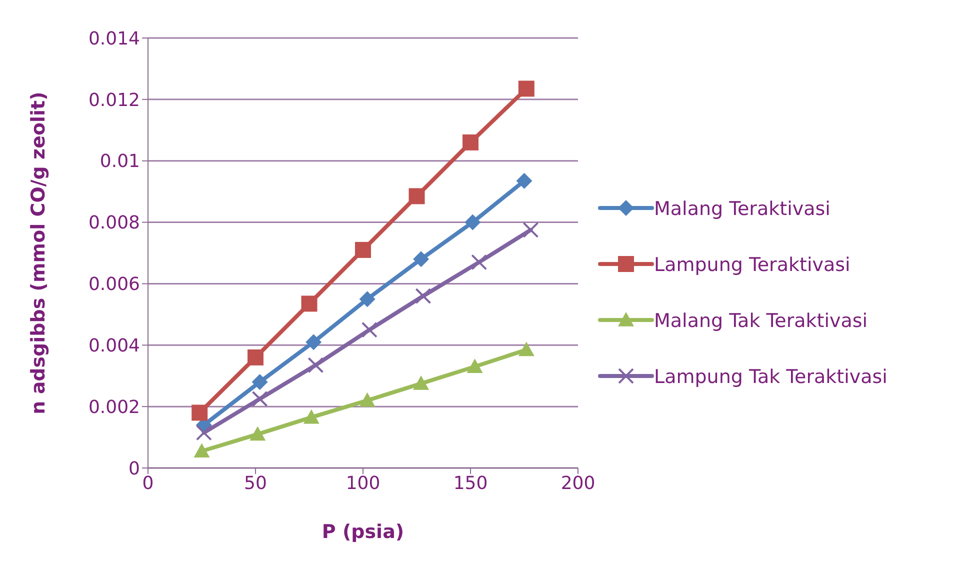  What do you see at coordinates (363, 532) in the screenshot?
I see `x-axis-title: P (psia)` at bounding box center [363, 532].